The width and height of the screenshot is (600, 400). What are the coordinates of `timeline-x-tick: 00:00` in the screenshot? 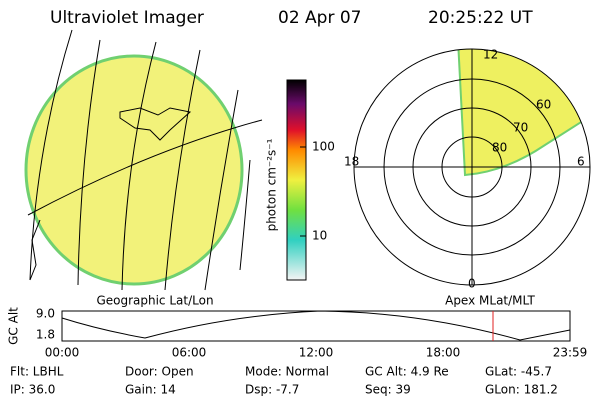 It's located at (62, 353).